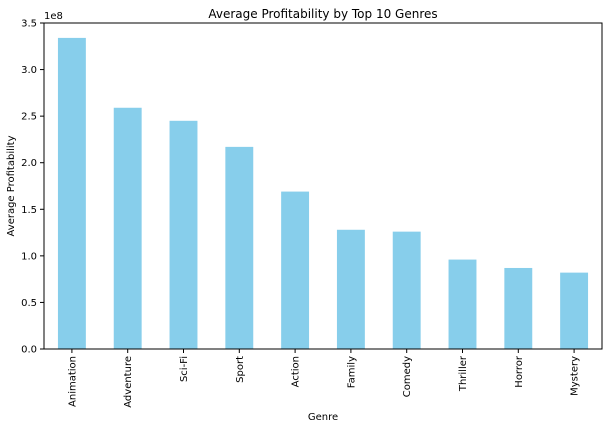 This screenshot has height=429, width=609. Describe the element at coordinates (519, 371) in the screenshot. I see `x-tick-label: Horror` at that location.